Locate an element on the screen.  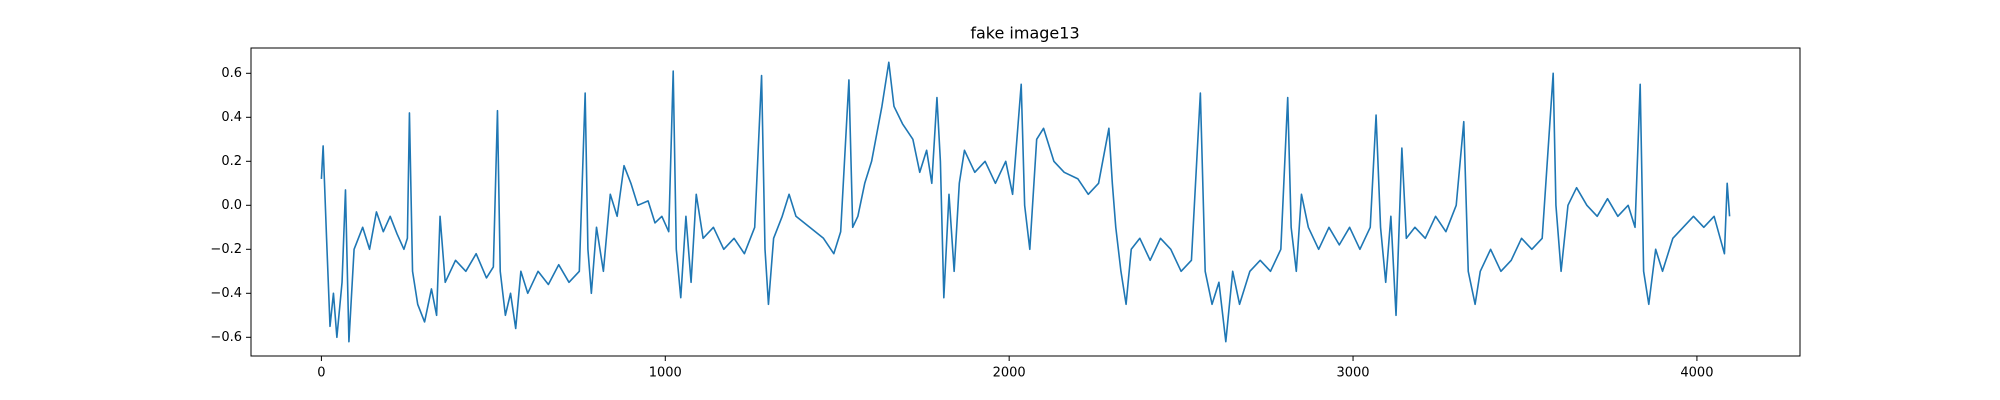
y-tick-label: −0.2 is located at coordinates (226, 249).